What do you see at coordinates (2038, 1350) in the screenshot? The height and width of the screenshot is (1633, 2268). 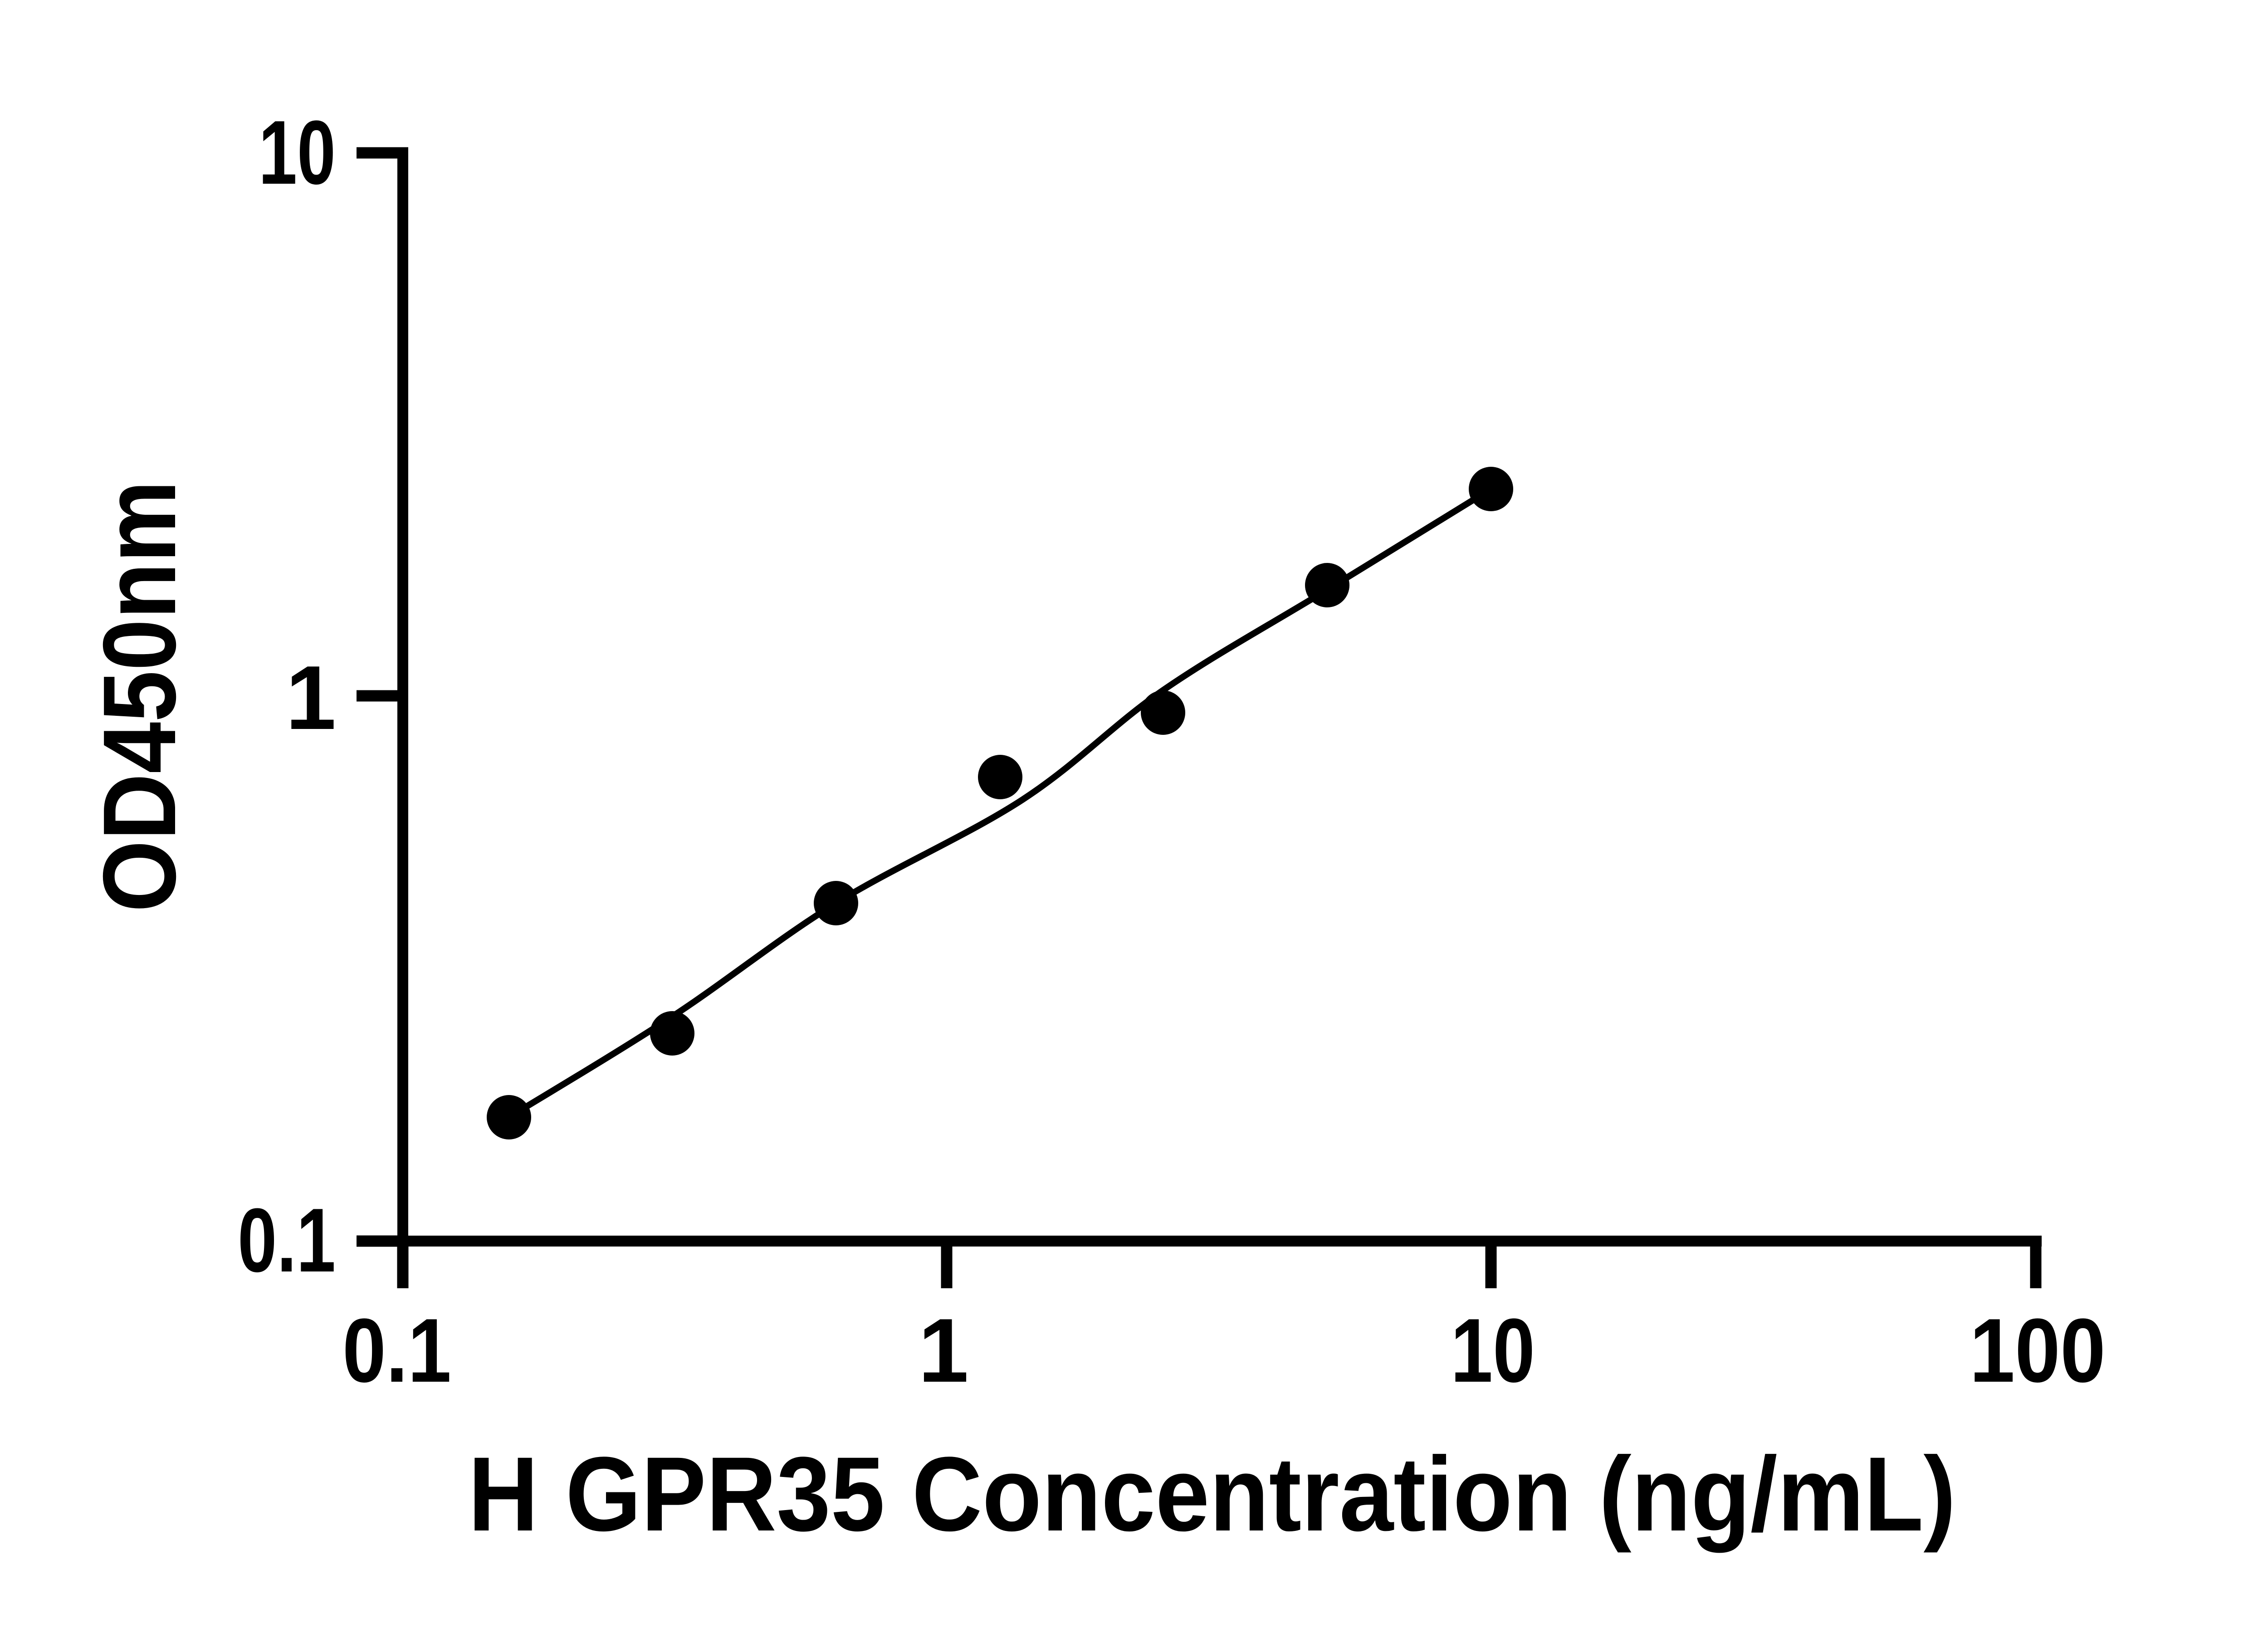 I see `svg-text: 100` at bounding box center [2038, 1350].